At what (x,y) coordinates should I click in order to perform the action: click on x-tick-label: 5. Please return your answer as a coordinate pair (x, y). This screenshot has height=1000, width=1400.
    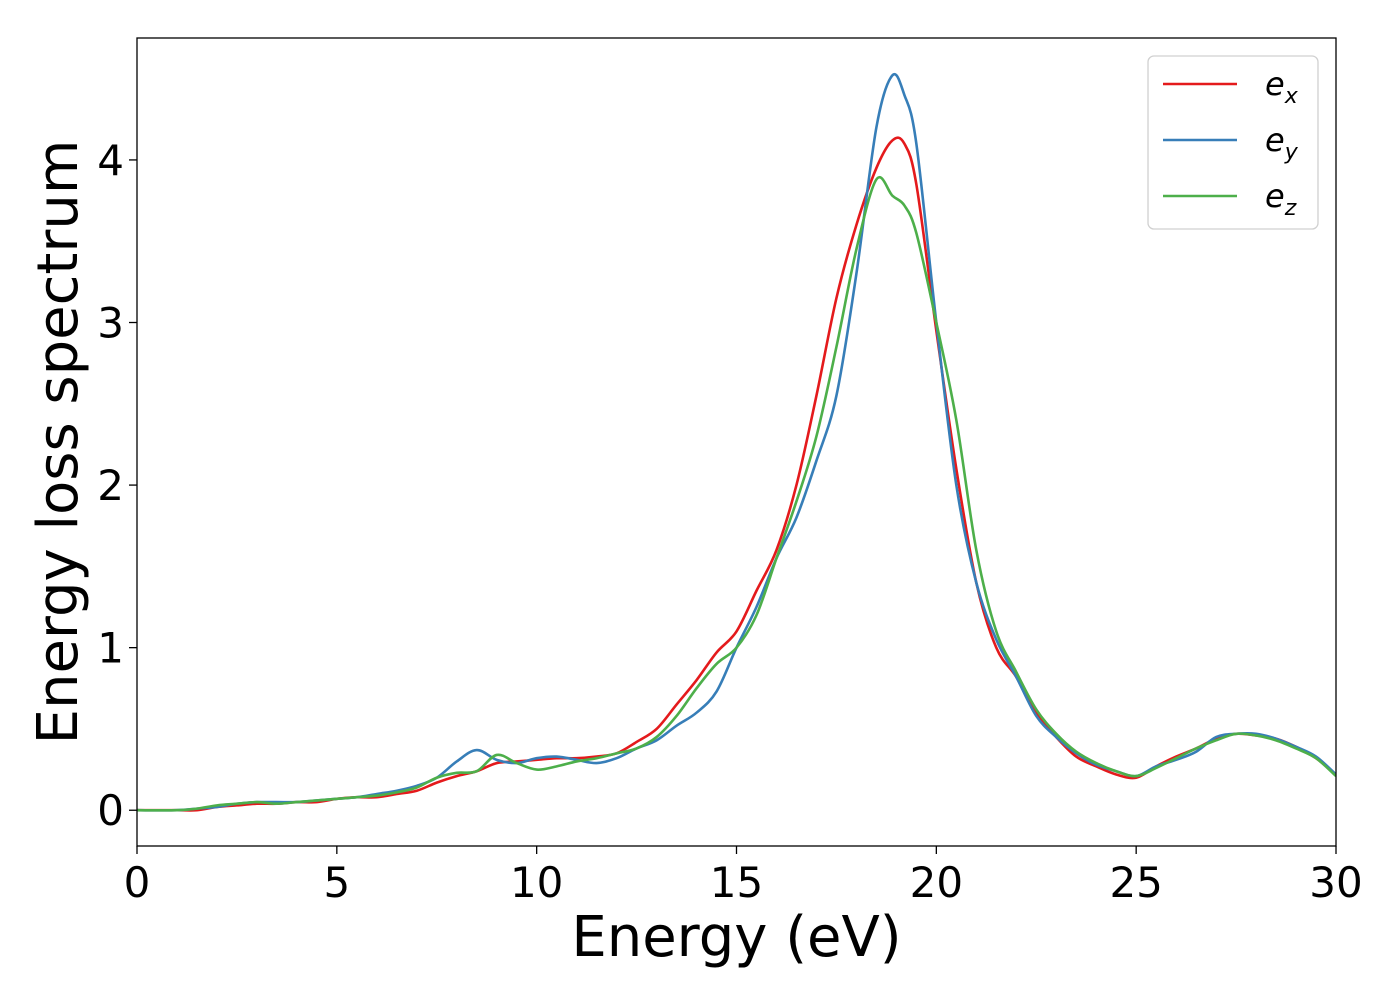
    Looking at the image, I should click on (336, 882).